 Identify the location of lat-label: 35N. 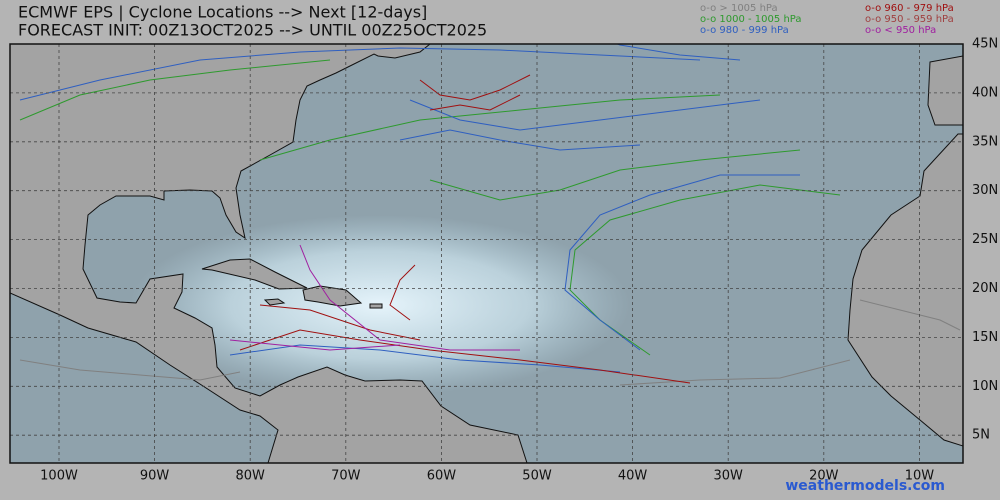
(985, 141).